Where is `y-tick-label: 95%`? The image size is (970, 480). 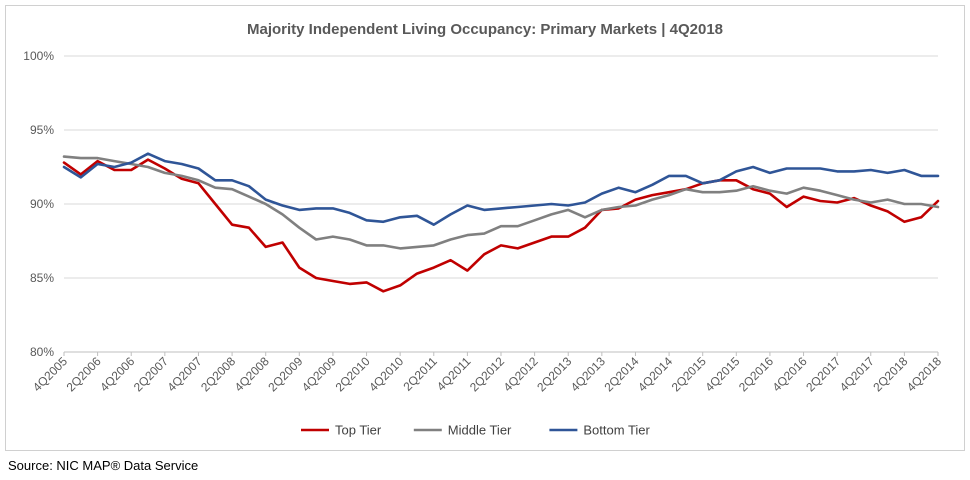 y-tick-label: 95% is located at coordinates (42, 130).